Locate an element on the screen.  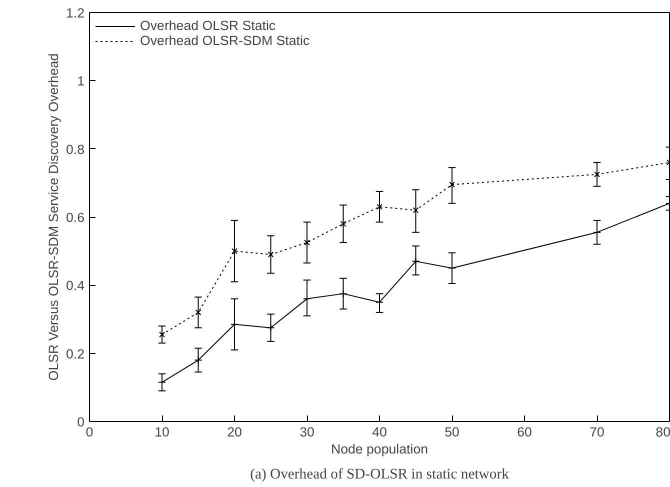
x-tick-label: 60 is located at coordinates (524, 432).